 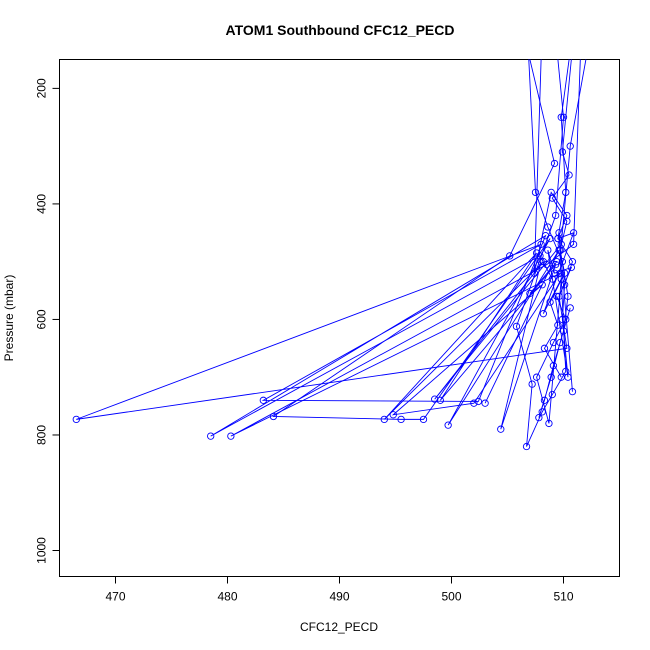 I want to click on x-axis: 470 480 490 500 510, so click(x=339, y=590).